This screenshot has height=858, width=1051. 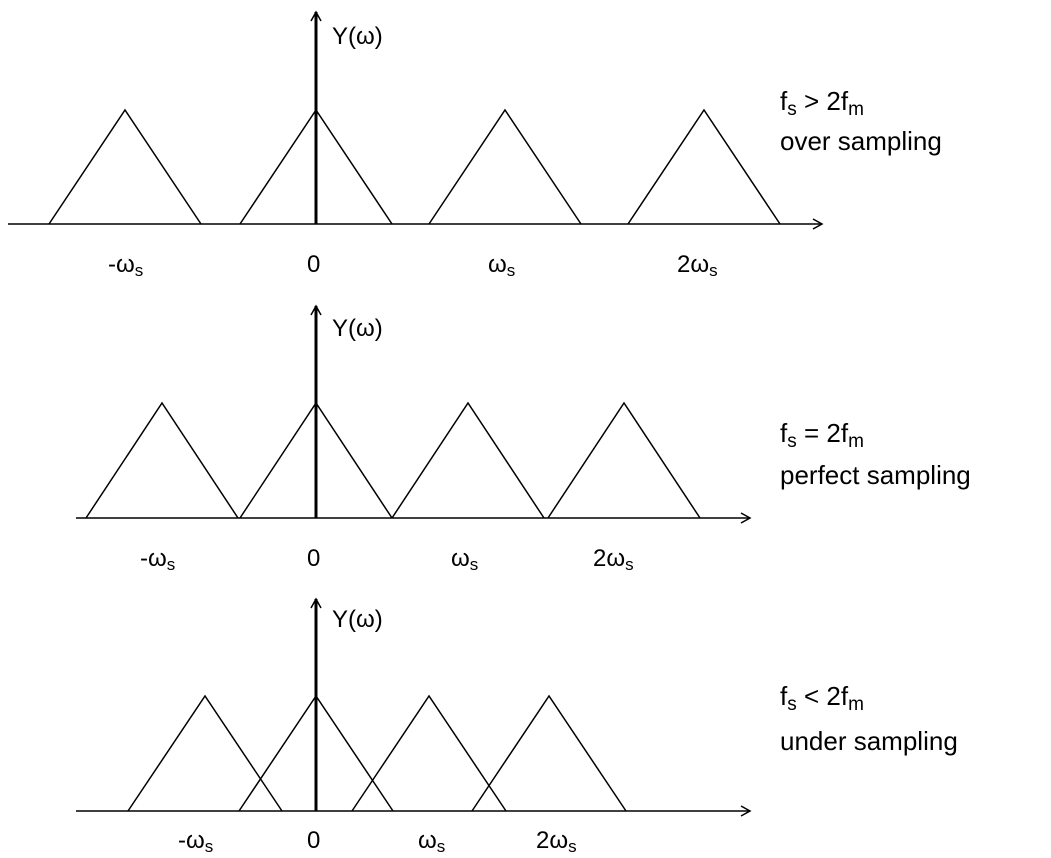 What do you see at coordinates (869, 741) in the screenshot?
I see `sampling-description: under sampling` at bounding box center [869, 741].